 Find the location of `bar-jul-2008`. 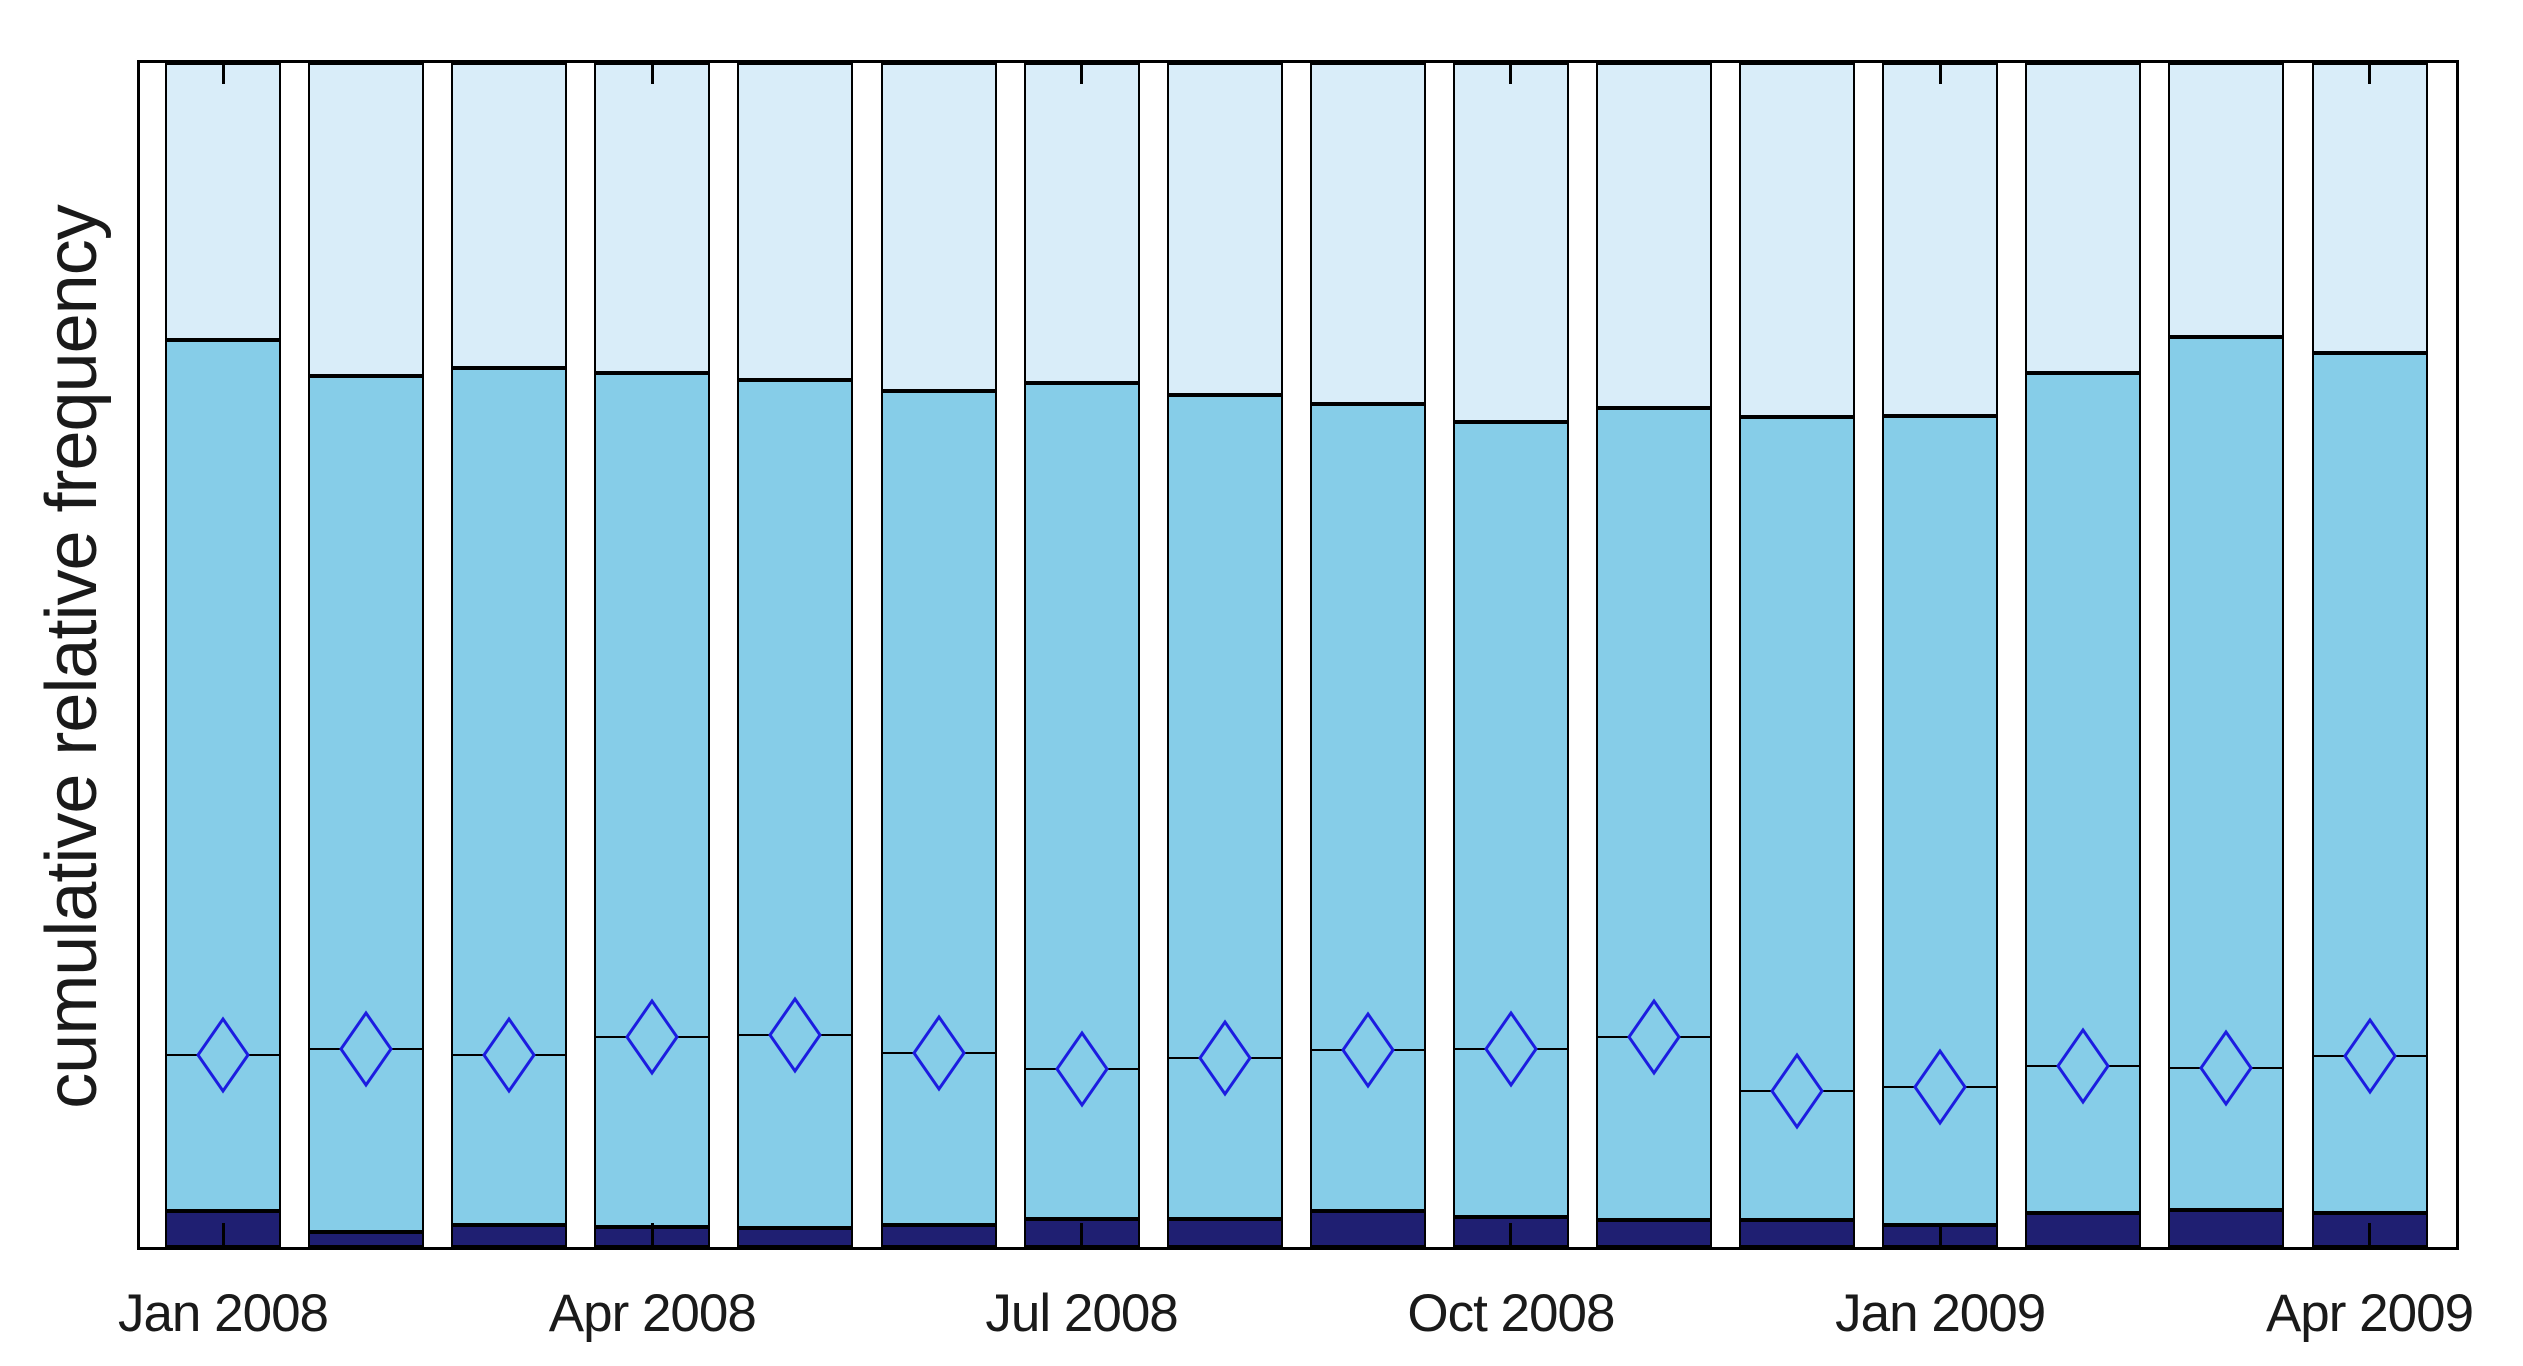

bar-jul-2008 is located at coordinates (1081, 655).